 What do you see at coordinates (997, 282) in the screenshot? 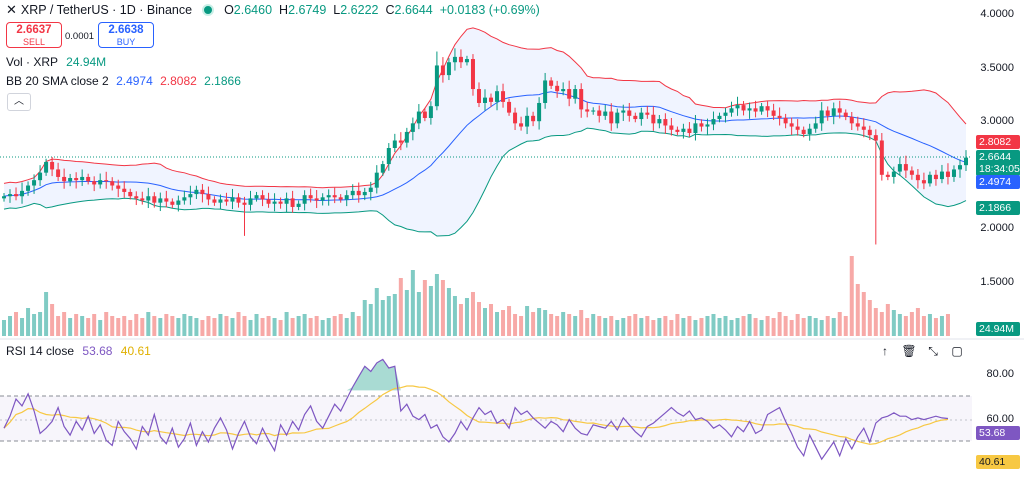
I see `price-tick: 1.5000` at bounding box center [997, 282].